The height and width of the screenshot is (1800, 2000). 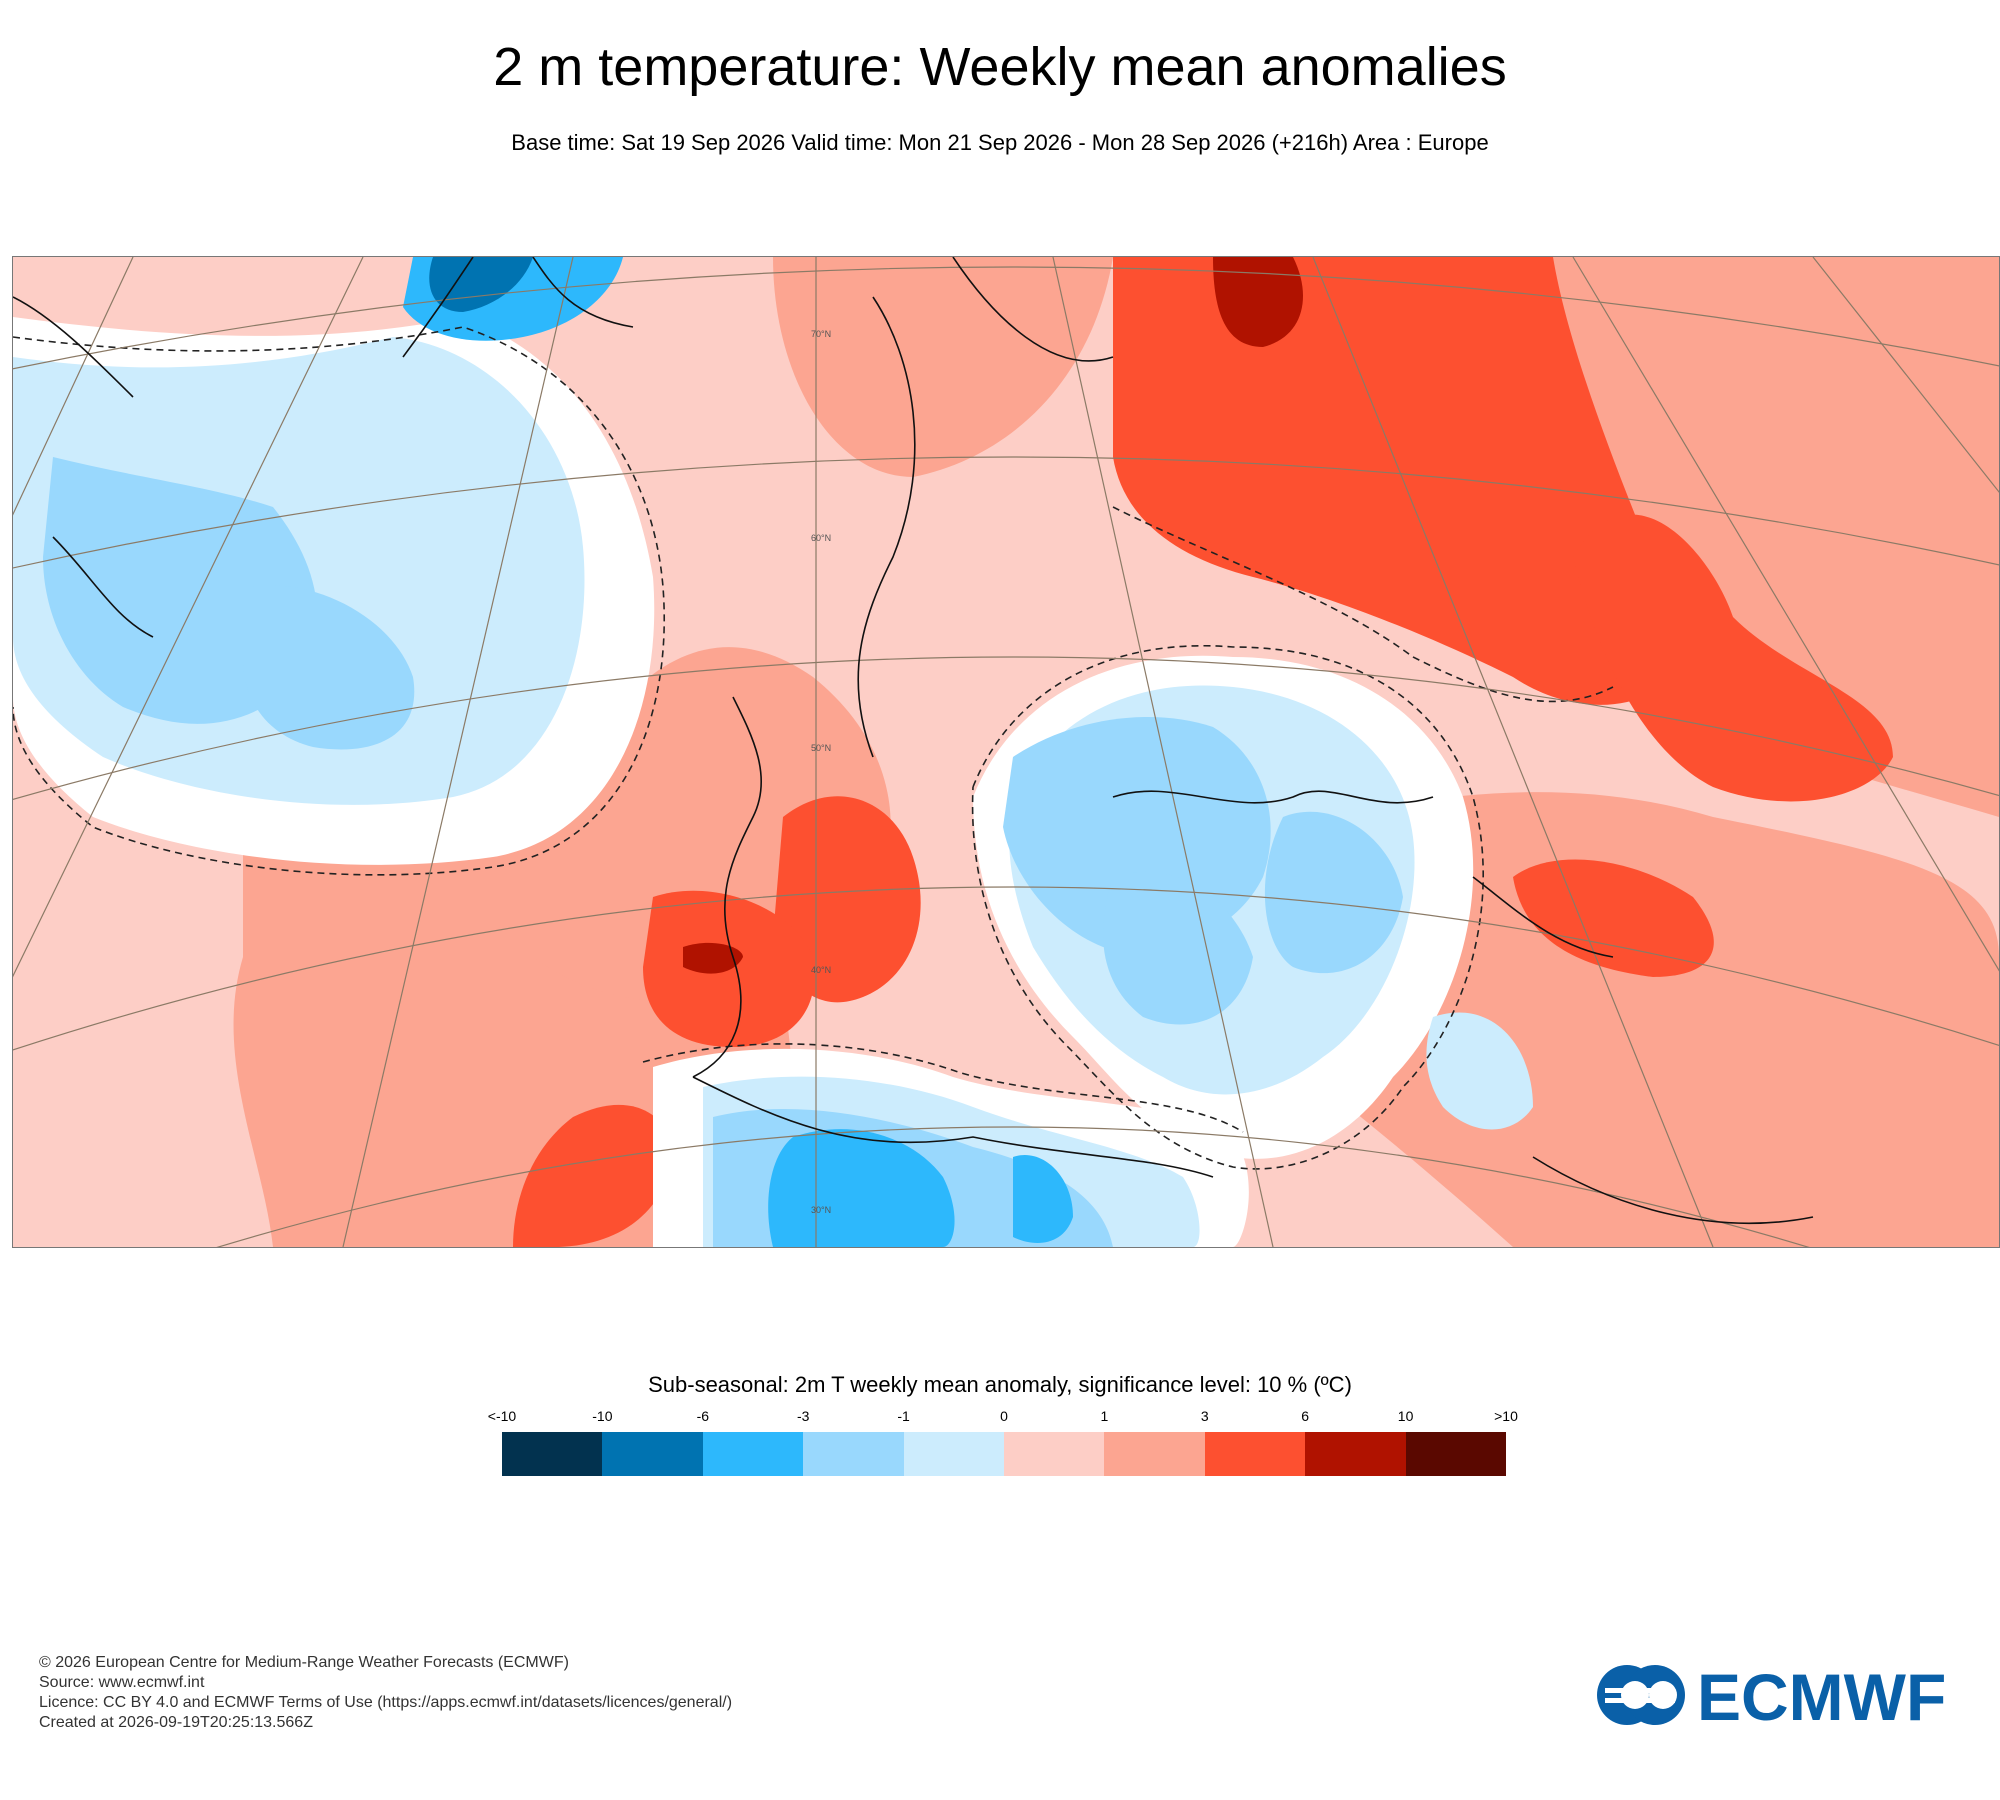 I want to click on legend-label-8: 6, so click(x=1305, y=1416).